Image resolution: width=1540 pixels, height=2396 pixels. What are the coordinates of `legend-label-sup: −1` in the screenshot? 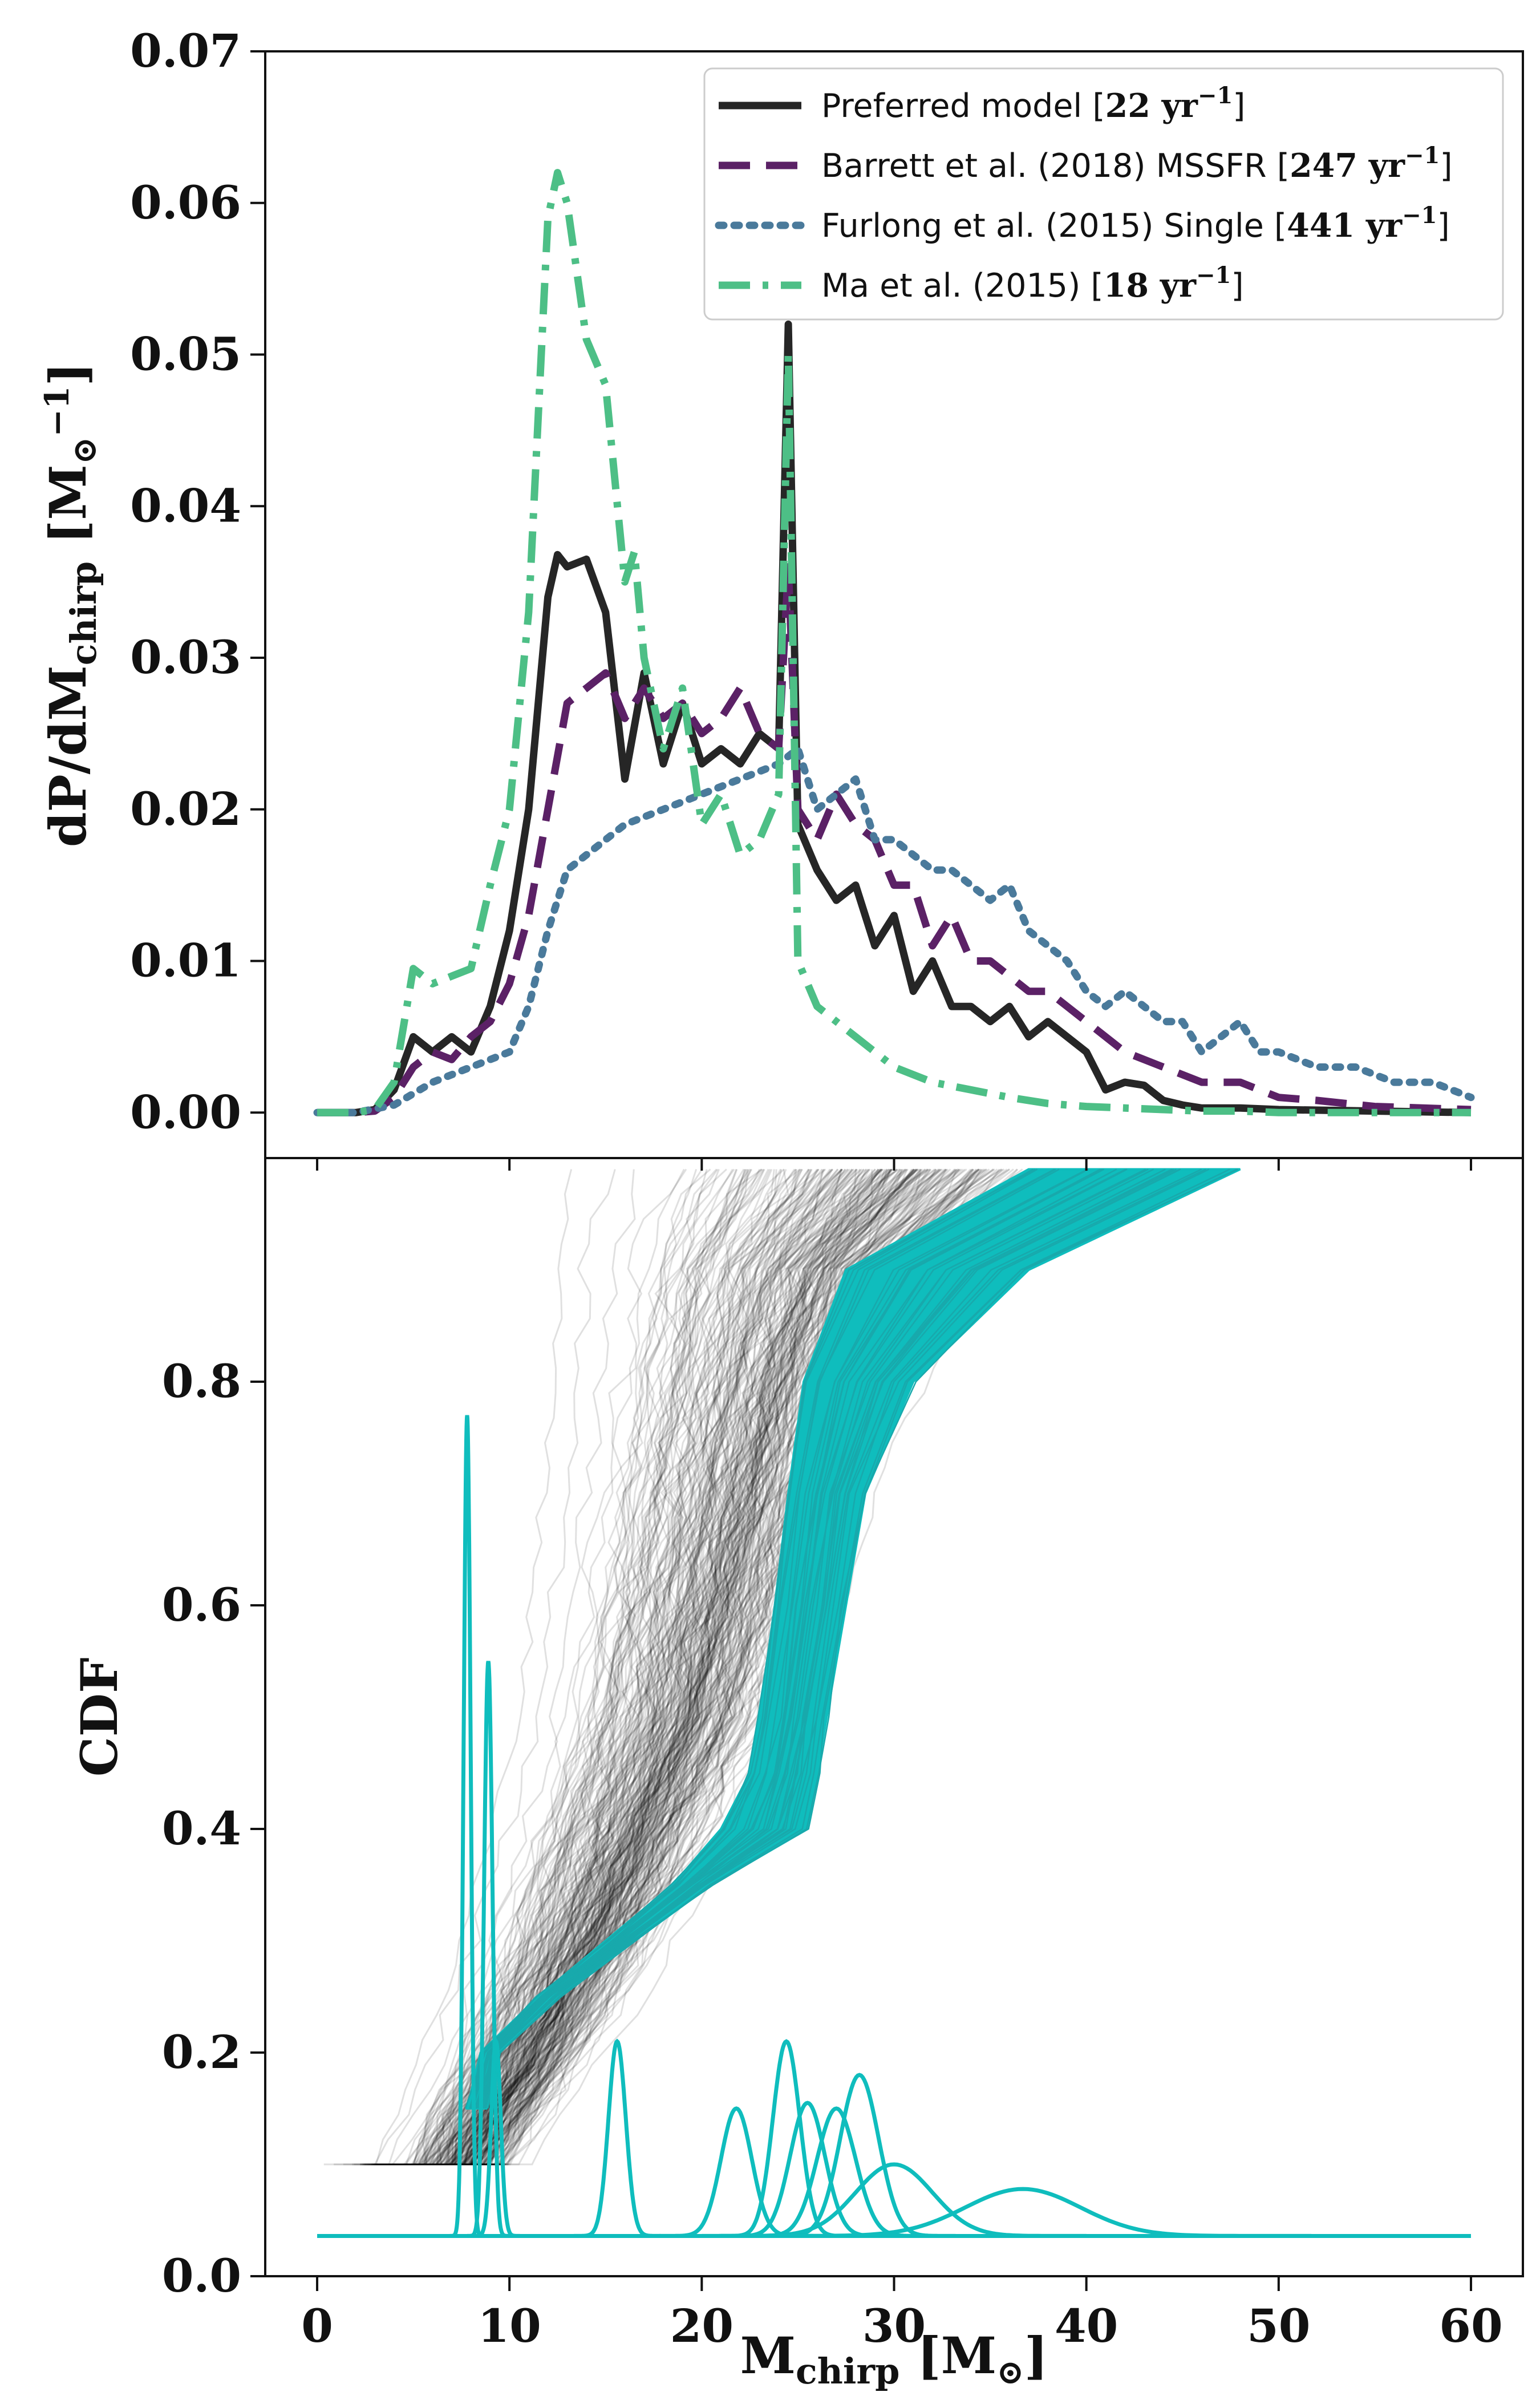 It's located at (1420, 215).